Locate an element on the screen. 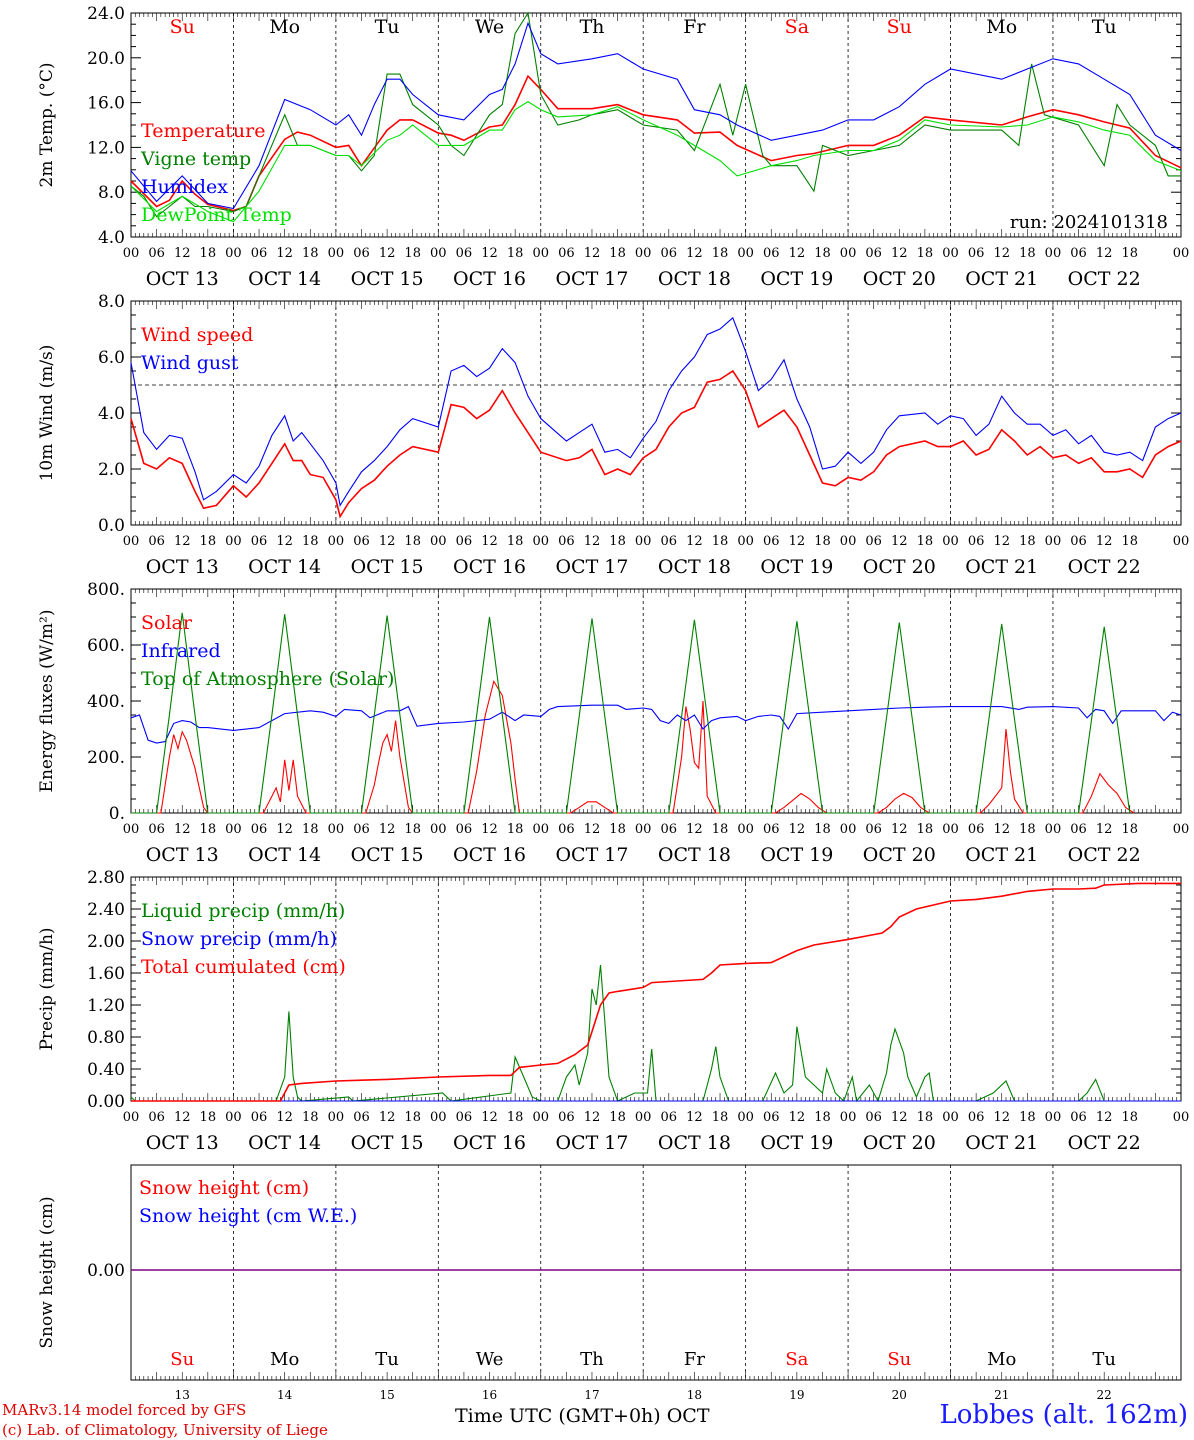 The height and width of the screenshot is (1440, 1194). run-label: run: 2024101318 is located at coordinates (1089, 222).